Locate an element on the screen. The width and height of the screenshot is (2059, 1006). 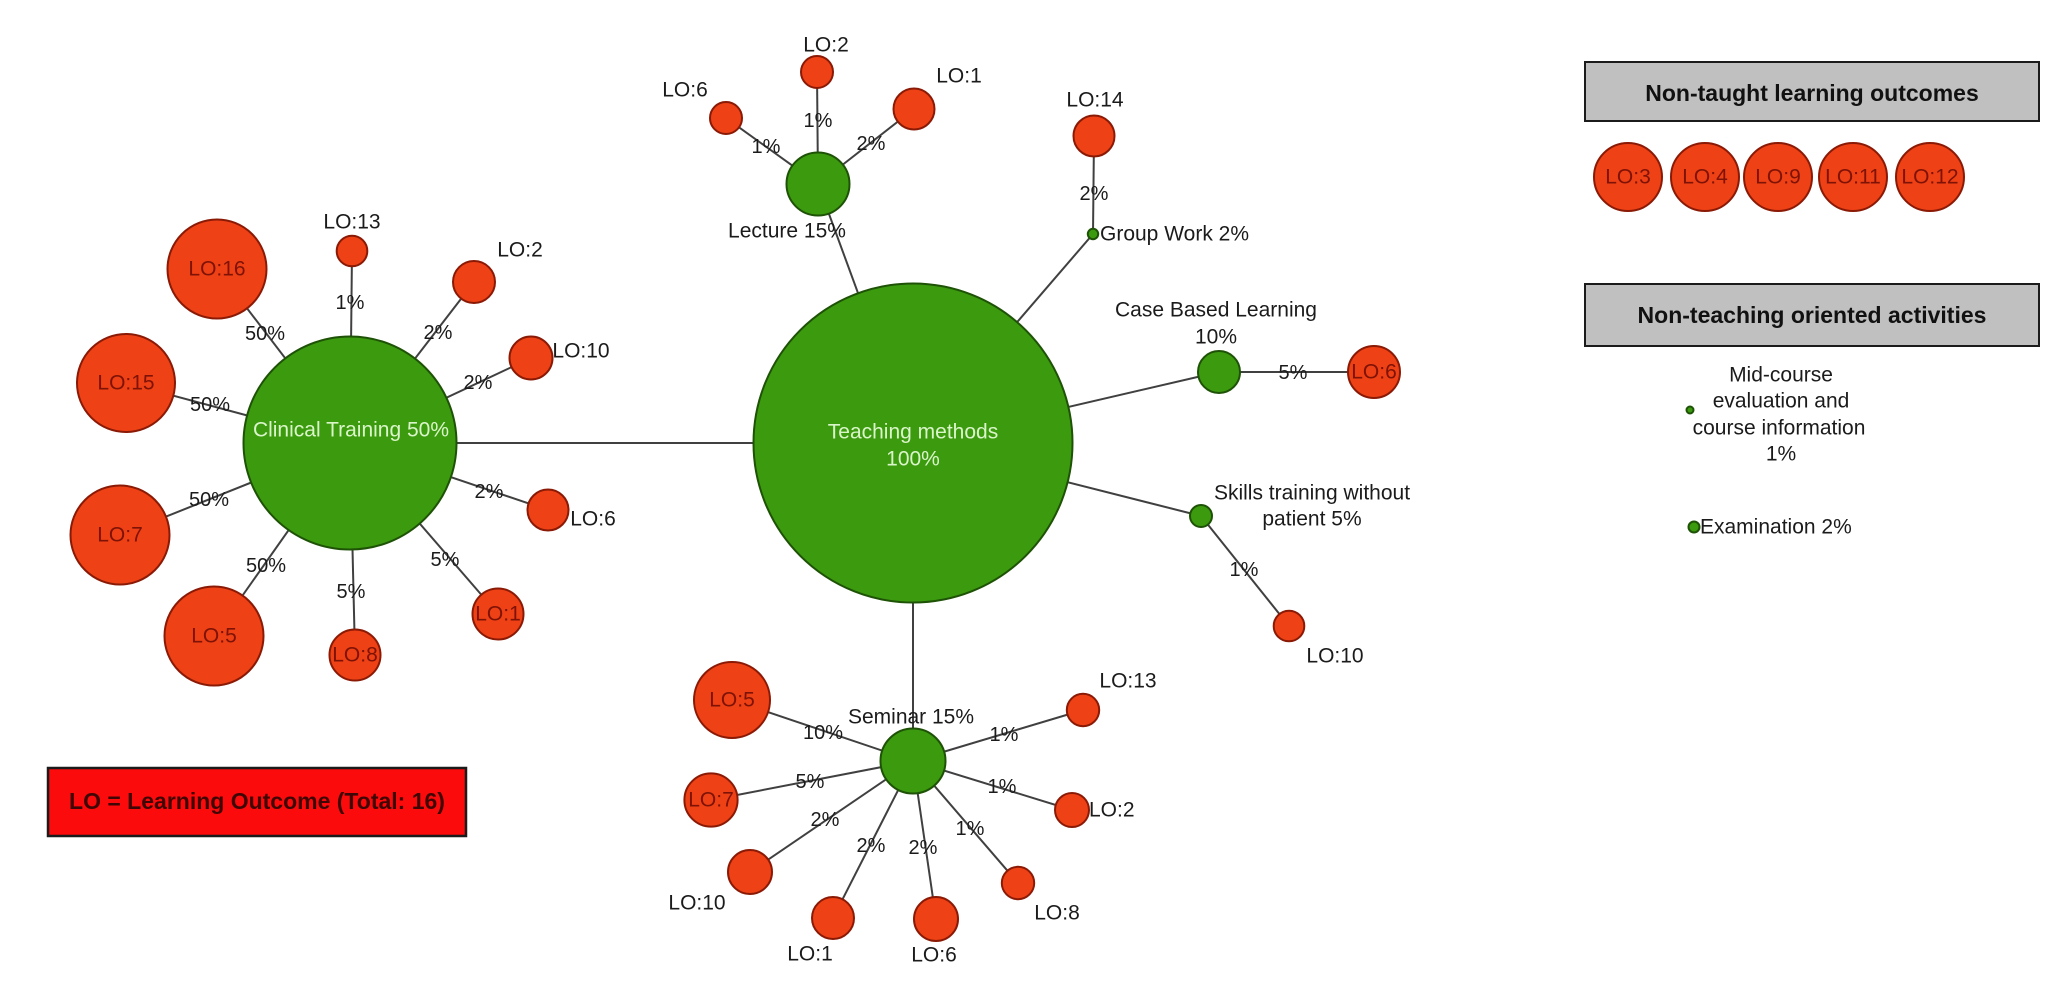
svg-text: Lecture 15% is located at coordinates (787, 231).